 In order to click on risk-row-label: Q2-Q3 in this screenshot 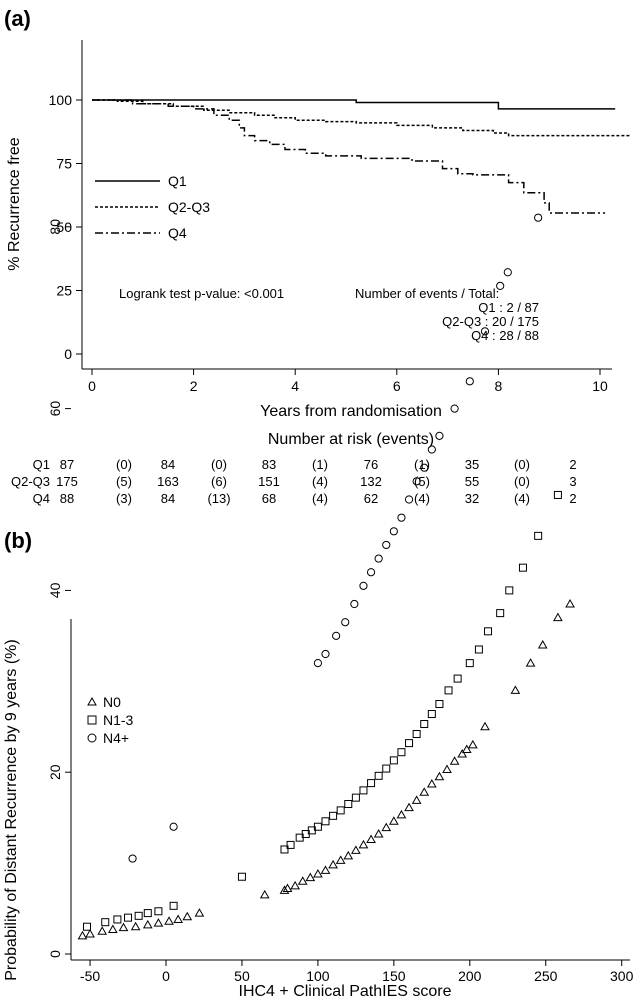, I will do `click(30, 481)`.